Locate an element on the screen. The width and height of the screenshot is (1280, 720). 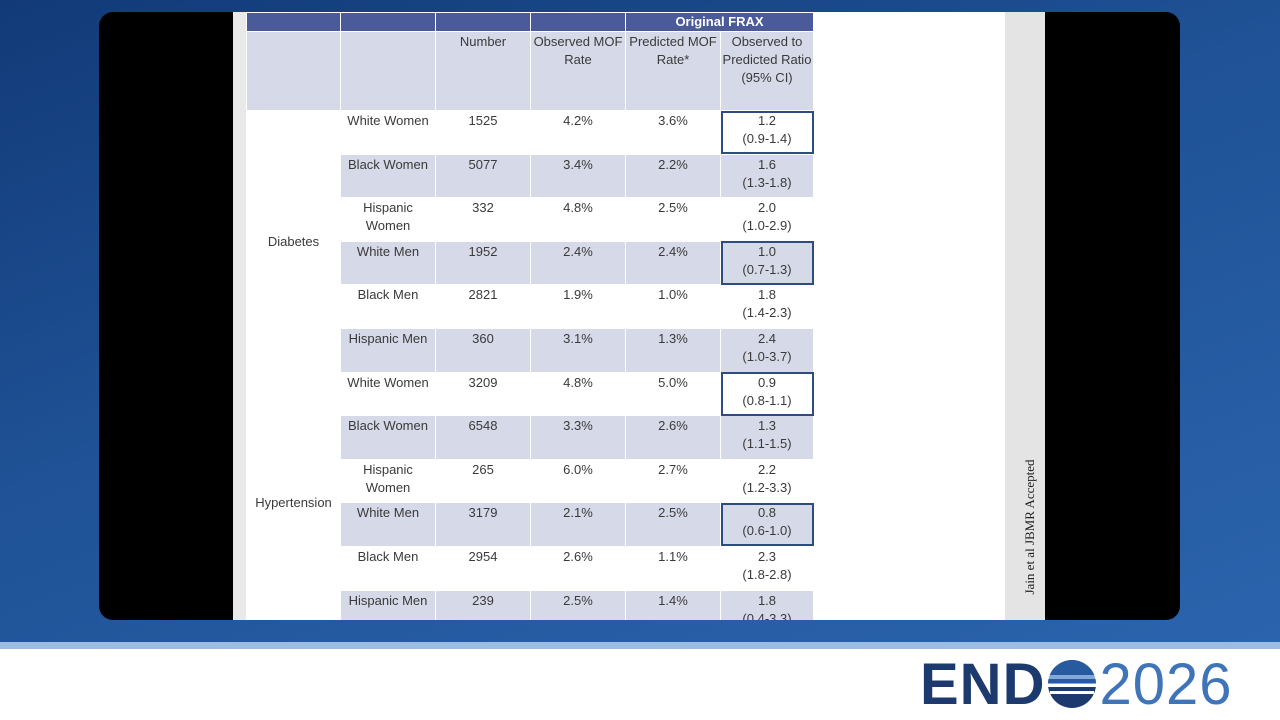
ratio: 0.9 is located at coordinates (767, 382).